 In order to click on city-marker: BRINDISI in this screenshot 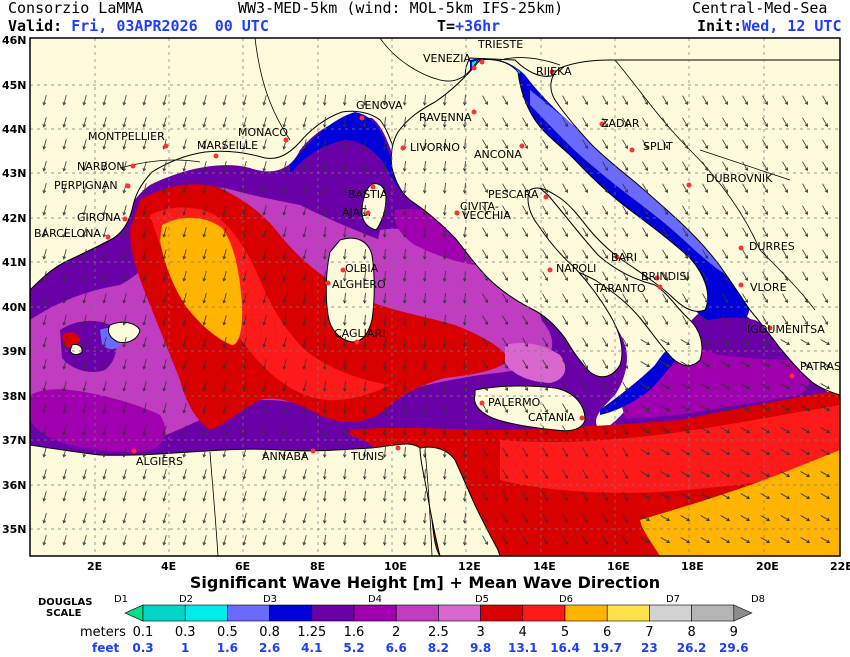, I will do `click(665, 276)`.